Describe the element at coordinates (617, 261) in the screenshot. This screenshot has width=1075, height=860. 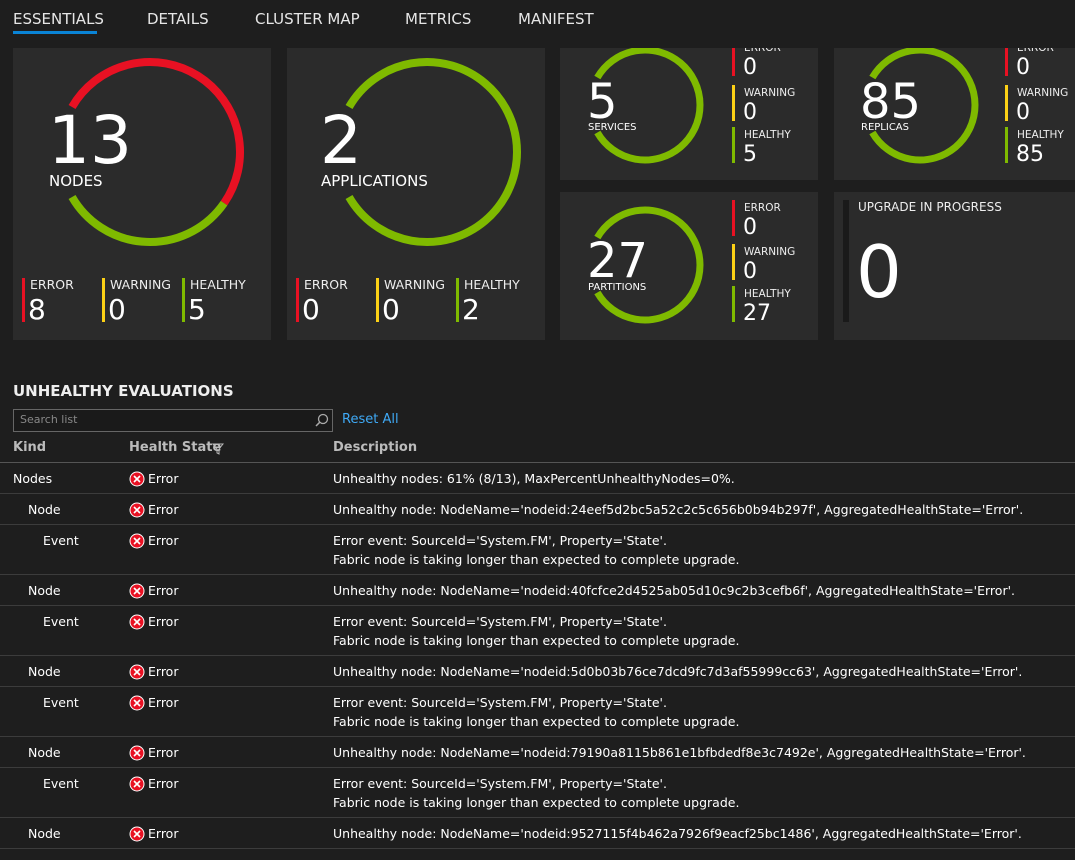
I see `tile-count: 27` at that location.